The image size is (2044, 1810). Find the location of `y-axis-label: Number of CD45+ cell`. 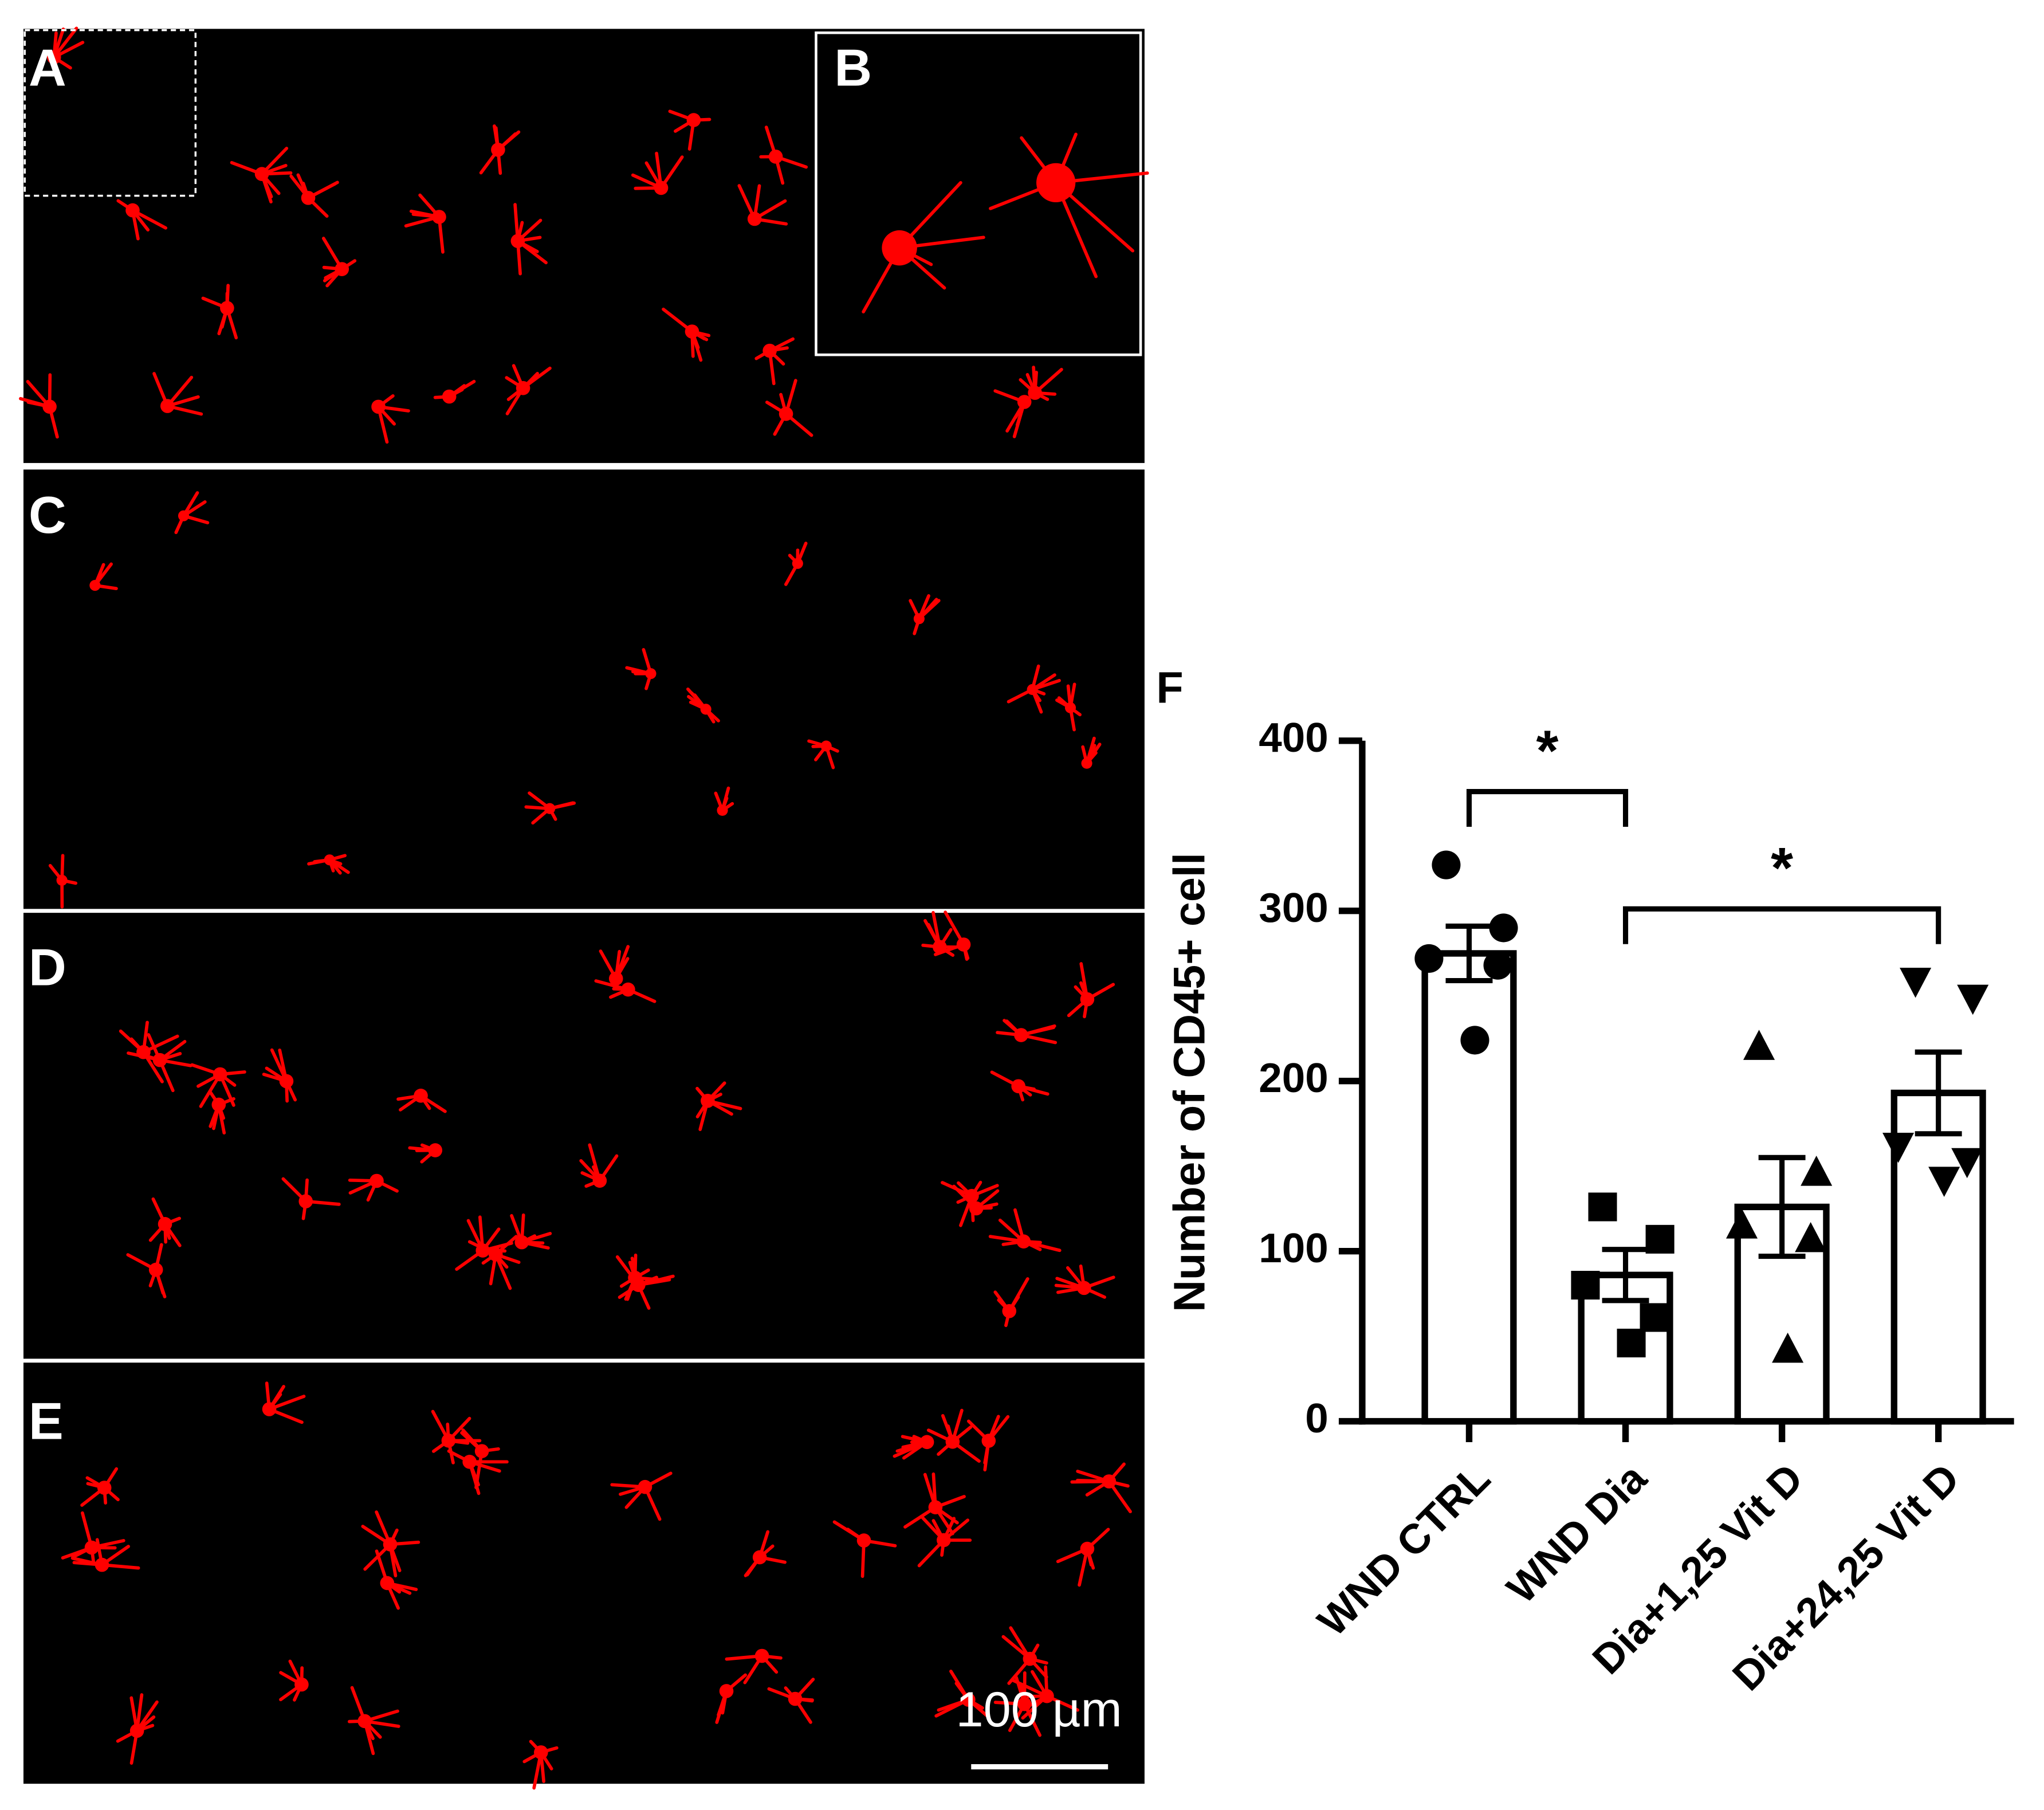

y-axis-label: Number of CD45+ cell is located at coordinates (1189, 1082).